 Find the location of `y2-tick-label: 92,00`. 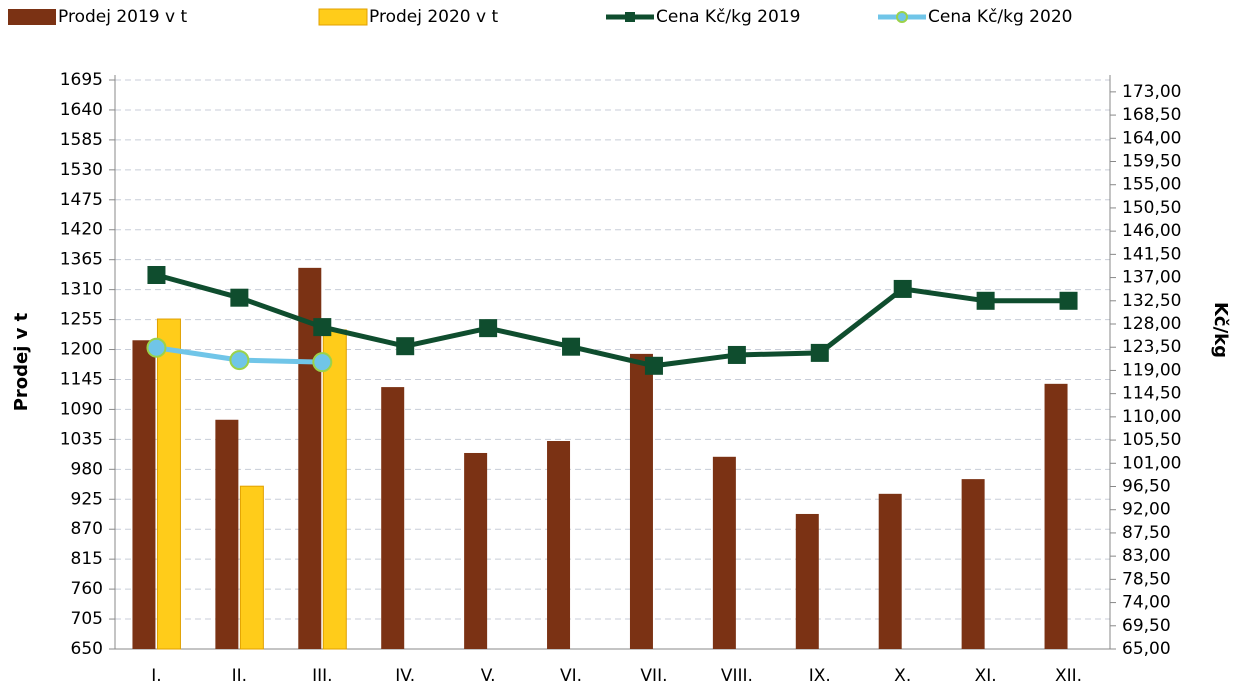

y2-tick-label: 92,00 is located at coordinates (1146, 510).